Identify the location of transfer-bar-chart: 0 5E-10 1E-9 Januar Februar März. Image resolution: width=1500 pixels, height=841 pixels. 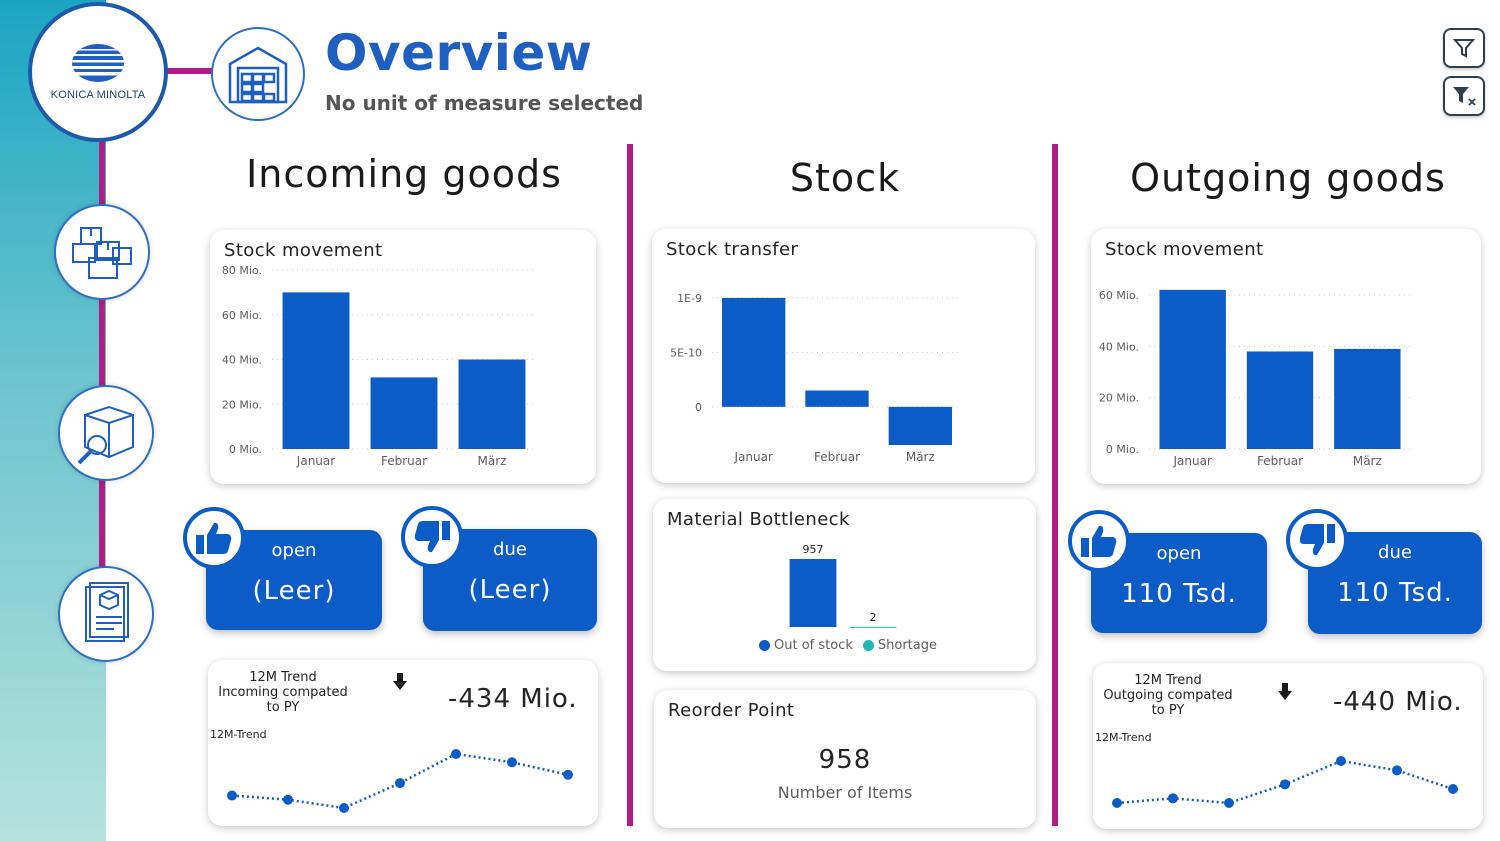
(816, 378).